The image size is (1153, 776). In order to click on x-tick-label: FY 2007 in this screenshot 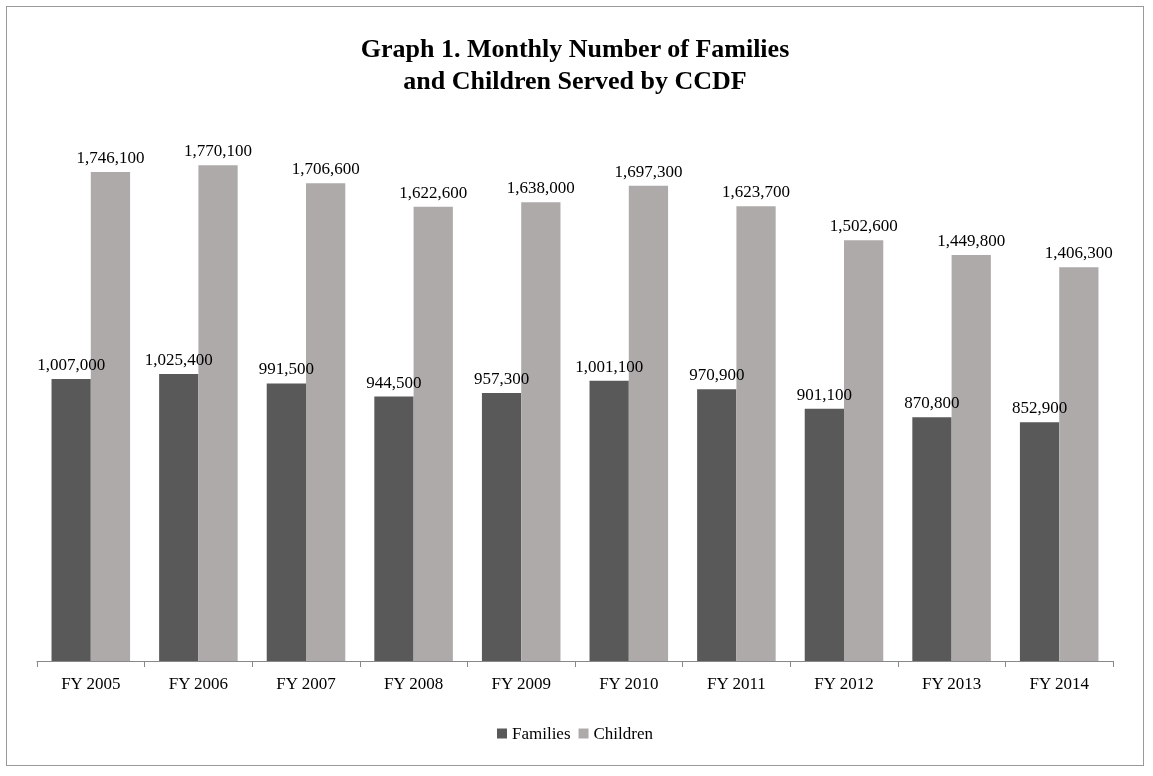, I will do `click(306, 683)`.